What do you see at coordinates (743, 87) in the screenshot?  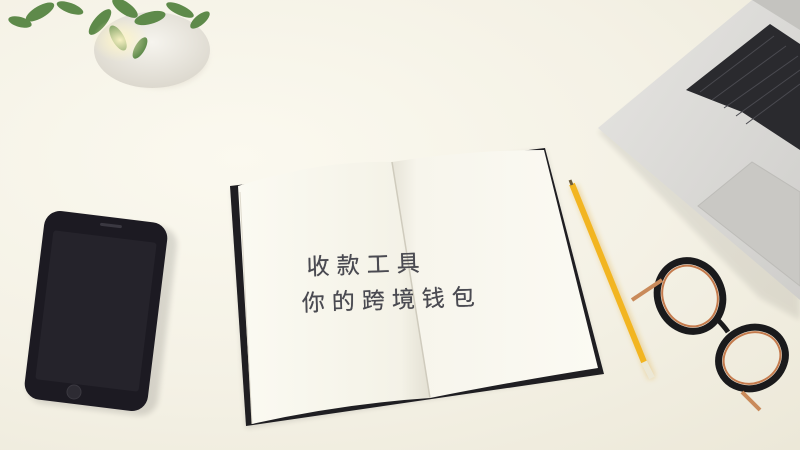 I see `laptop-keyboard` at bounding box center [743, 87].